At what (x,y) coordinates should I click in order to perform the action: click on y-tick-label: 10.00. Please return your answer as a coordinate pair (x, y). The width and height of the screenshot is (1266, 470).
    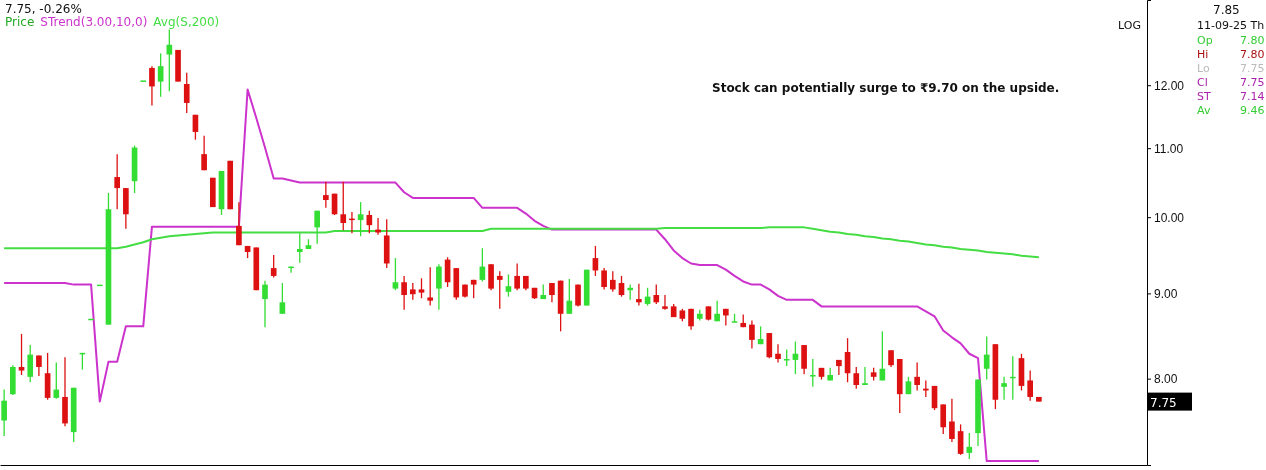
    Looking at the image, I should click on (1169, 217).